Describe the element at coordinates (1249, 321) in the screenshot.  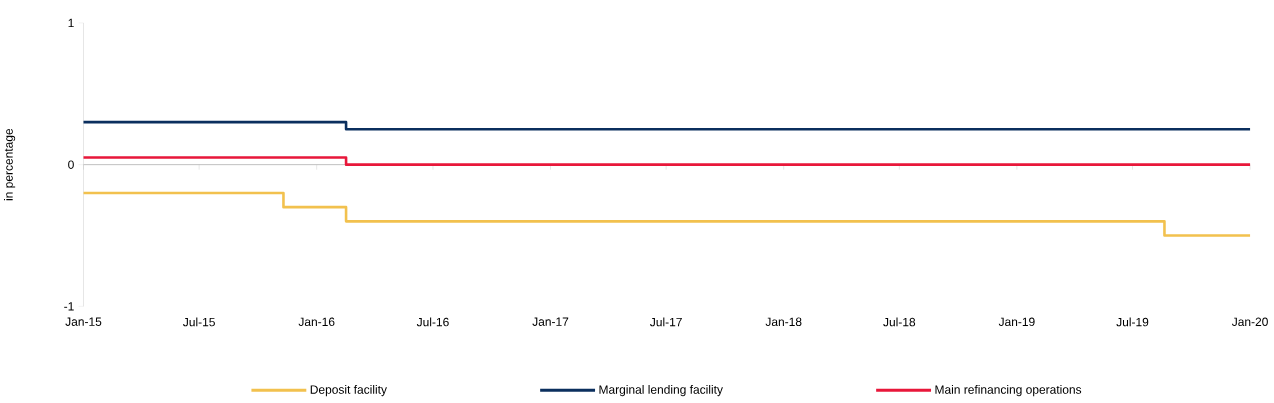
I see `x-tick-label: Jan-20` at that location.